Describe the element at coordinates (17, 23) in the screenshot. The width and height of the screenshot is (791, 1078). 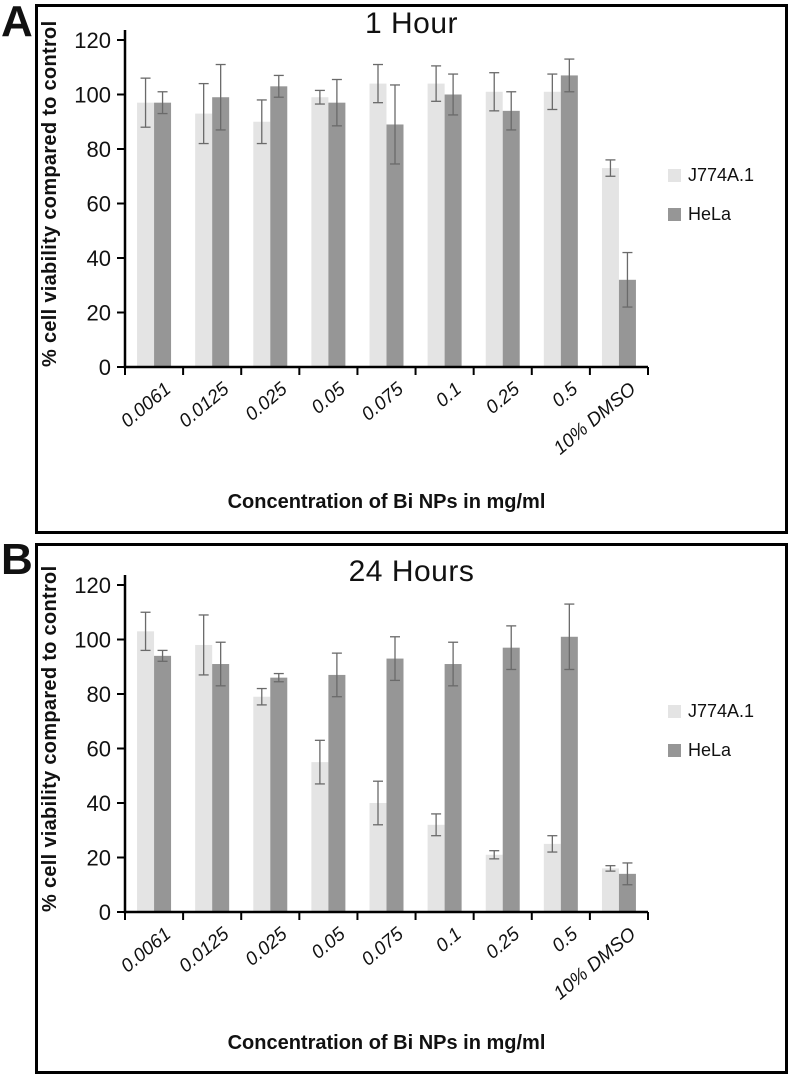
I see `panel-a-label: A` at that location.